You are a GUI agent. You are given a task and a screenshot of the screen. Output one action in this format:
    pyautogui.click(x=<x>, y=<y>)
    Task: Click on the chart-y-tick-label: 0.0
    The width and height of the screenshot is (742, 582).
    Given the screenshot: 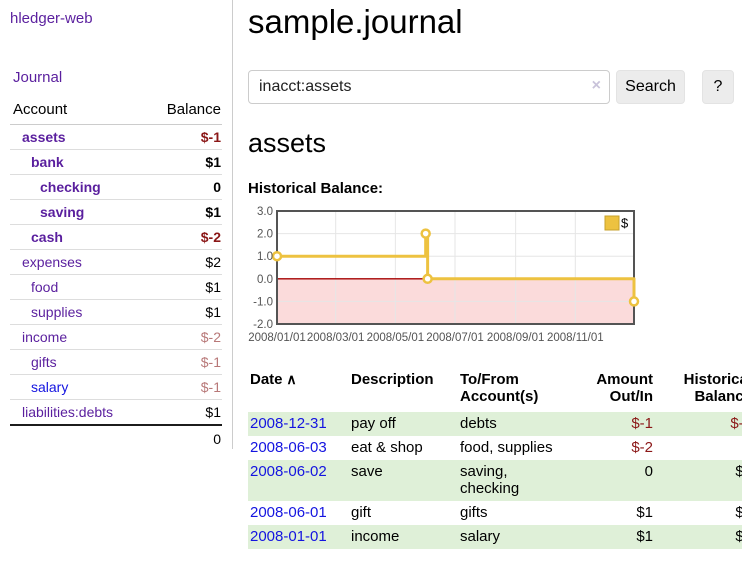 What is the action you would take?
    pyautogui.click(x=265, y=279)
    